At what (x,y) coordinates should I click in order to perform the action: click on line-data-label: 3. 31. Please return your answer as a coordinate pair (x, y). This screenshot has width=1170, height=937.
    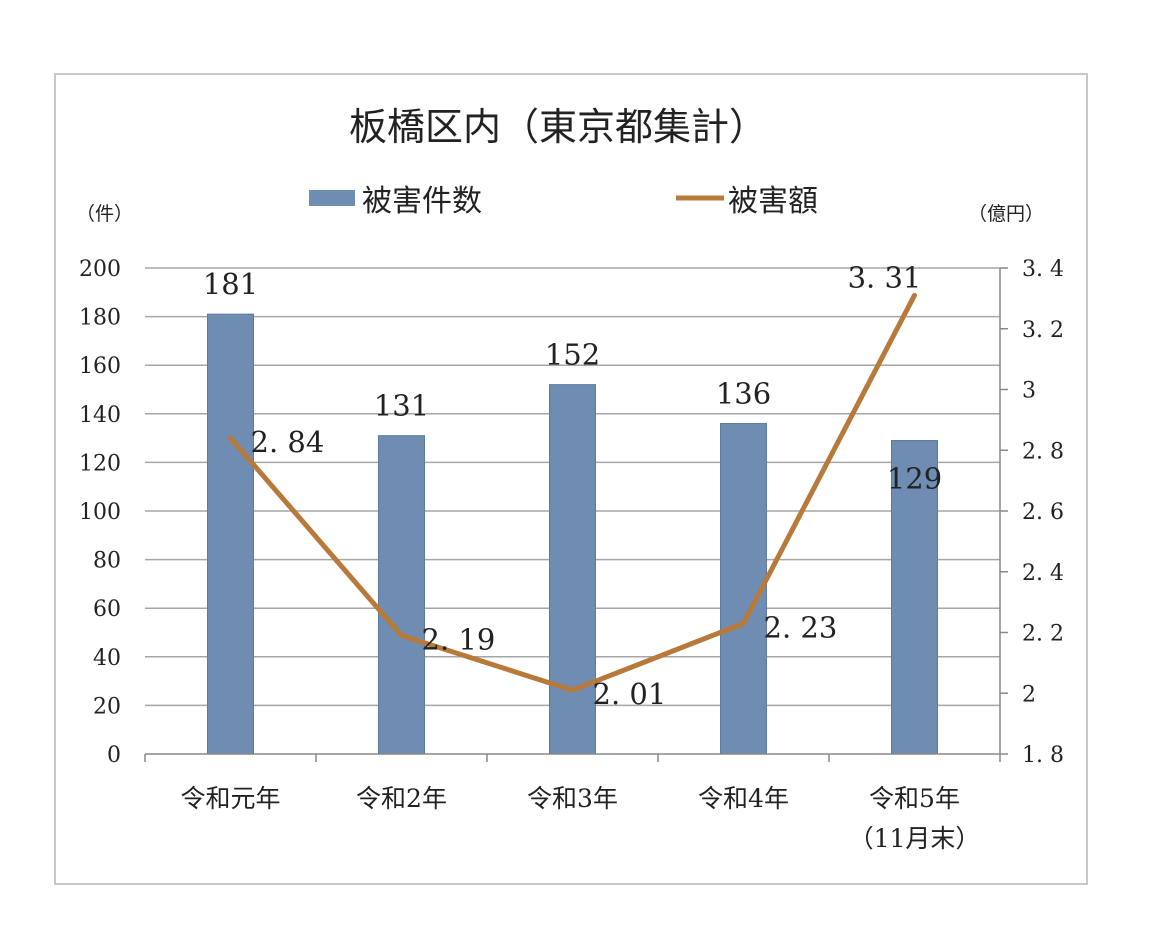
    Looking at the image, I should click on (885, 277).